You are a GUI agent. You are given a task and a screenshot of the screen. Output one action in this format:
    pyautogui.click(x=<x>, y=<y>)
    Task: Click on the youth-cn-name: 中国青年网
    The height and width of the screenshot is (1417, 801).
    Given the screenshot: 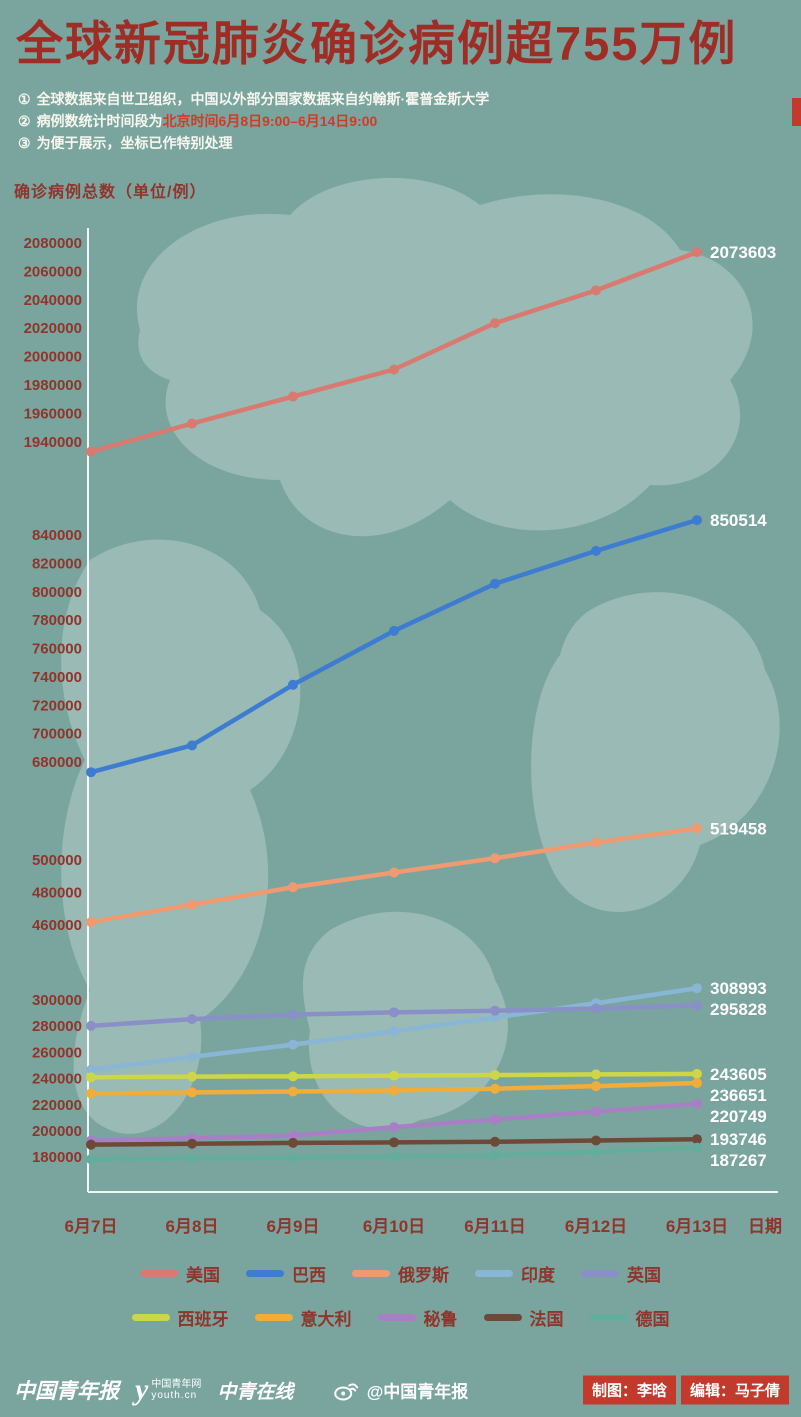 What is the action you would take?
    pyautogui.click(x=176, y=1384)
    